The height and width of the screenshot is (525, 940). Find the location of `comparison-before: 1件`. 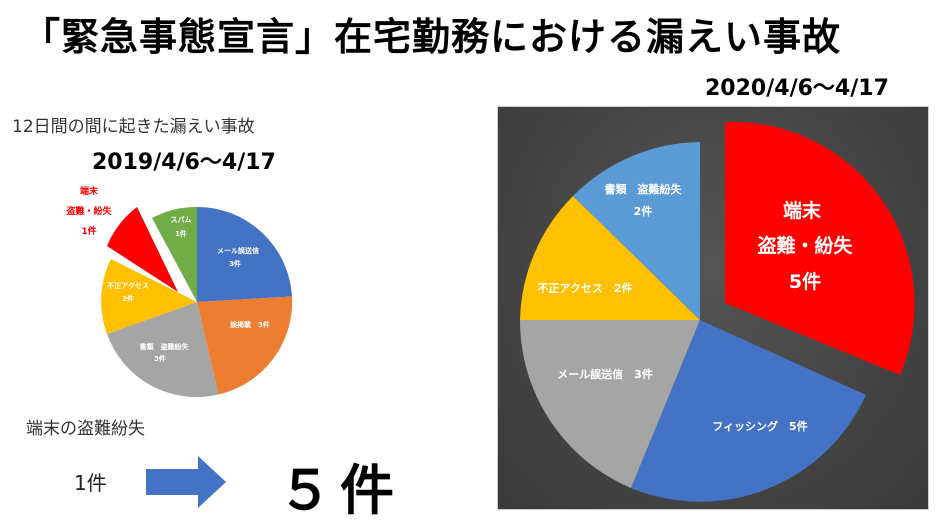

comparison-before: 1件 is located at coordinates (90, 483).